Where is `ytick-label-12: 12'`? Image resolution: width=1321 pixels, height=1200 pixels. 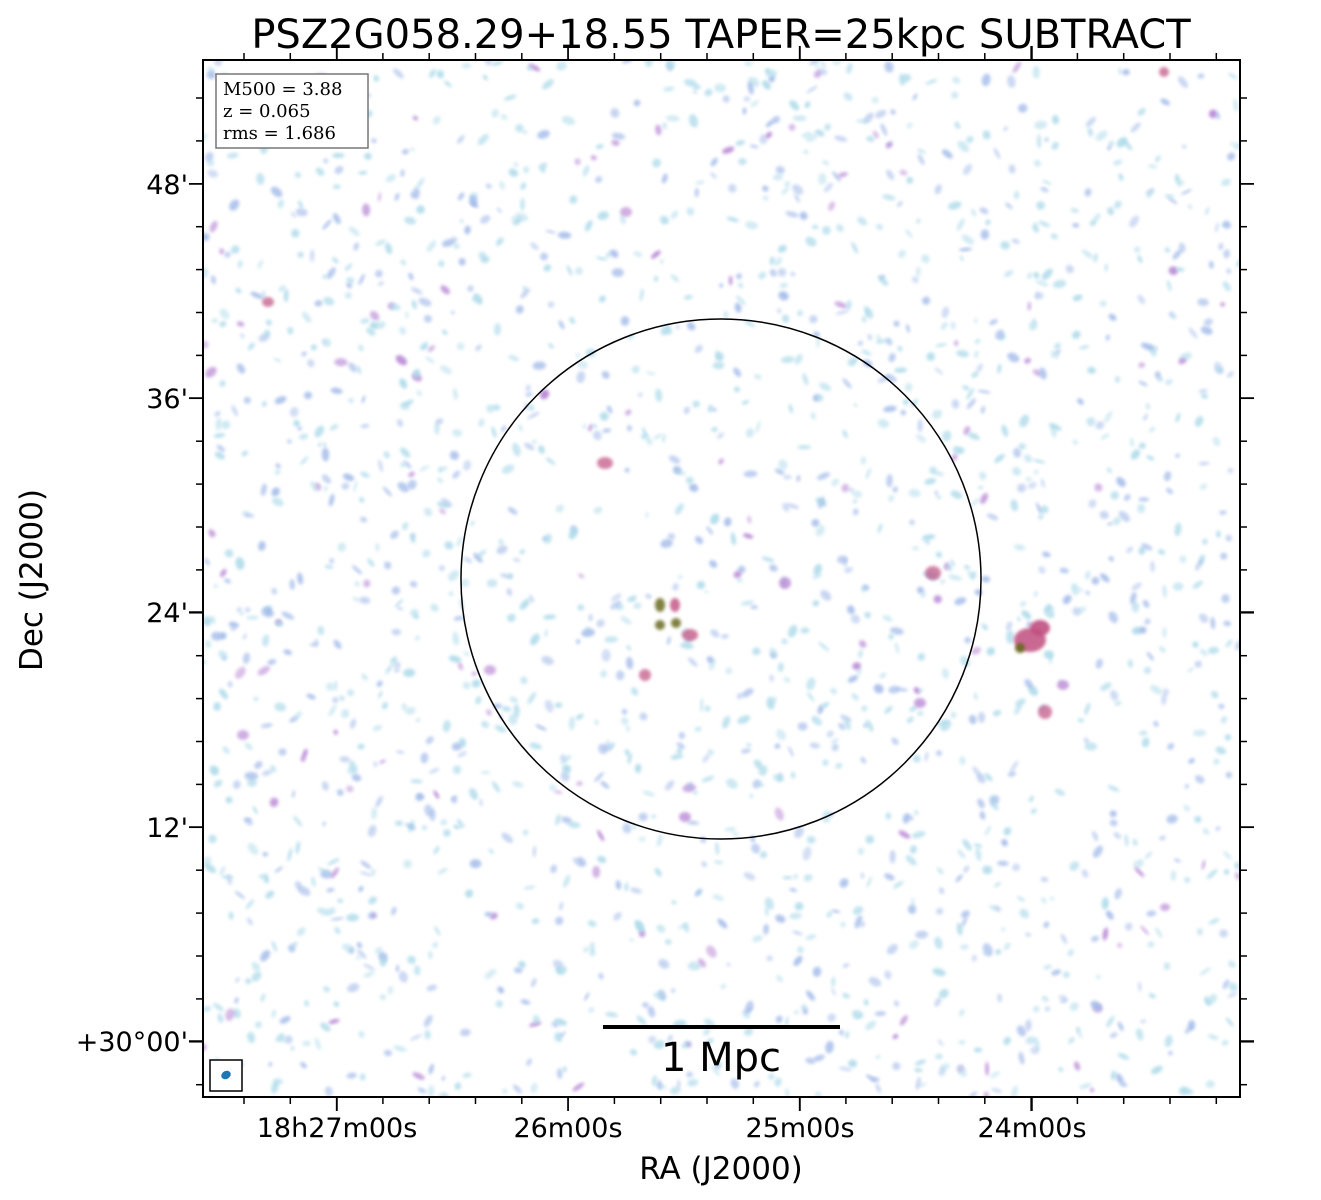
ytick-label-12: 12' is located at coordinates (167, 828).